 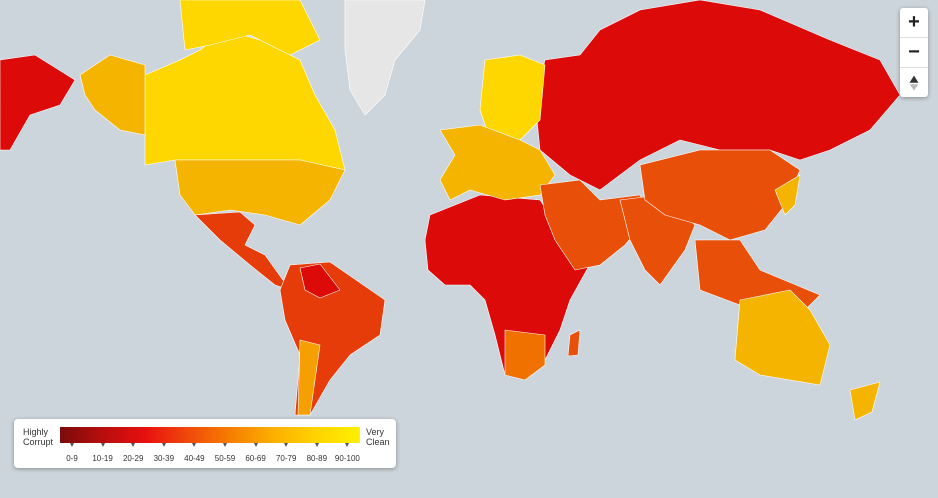 What do you see at coordinates (255, 458) in the screenshot?
I see `legend-range-label: 60-69` at bounding box center [255, 458].